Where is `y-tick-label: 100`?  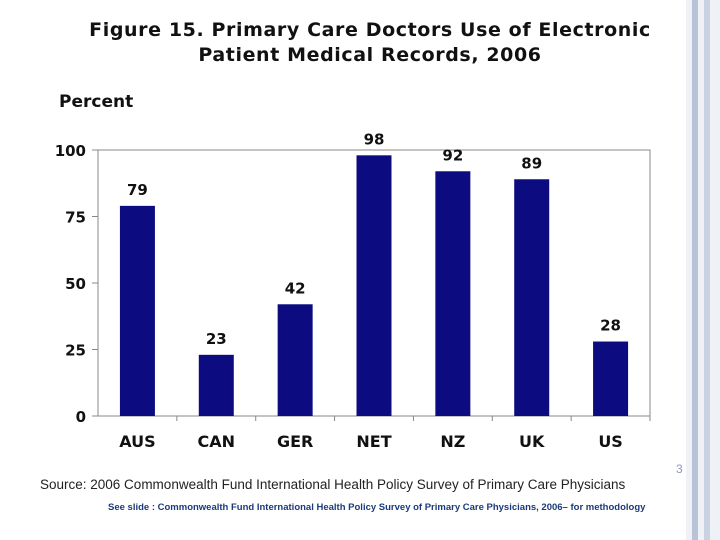
y-tick-label: 100 is located at coordinates (70, 151).